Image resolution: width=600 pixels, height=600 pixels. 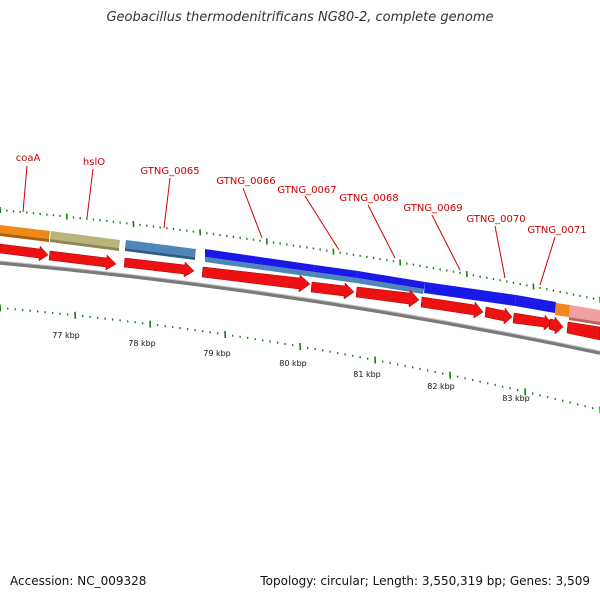 What do you see at coordinates (142, 343) in the screenshot?
I see `kbp-label-78: 78 kbp` at bounding box center [142, 343].